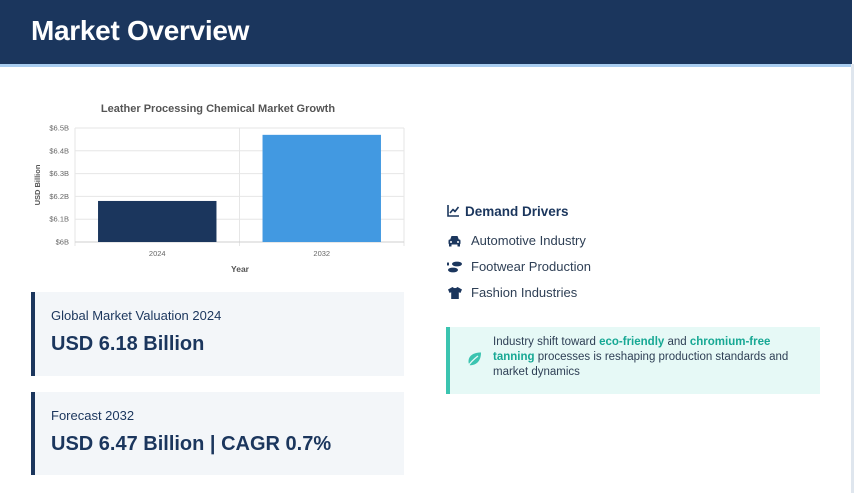 The image size is (854, 493). What do you see at coordinates (852, 278) in the screenshot?
I see `right-border` at bounding box center [852, 278].